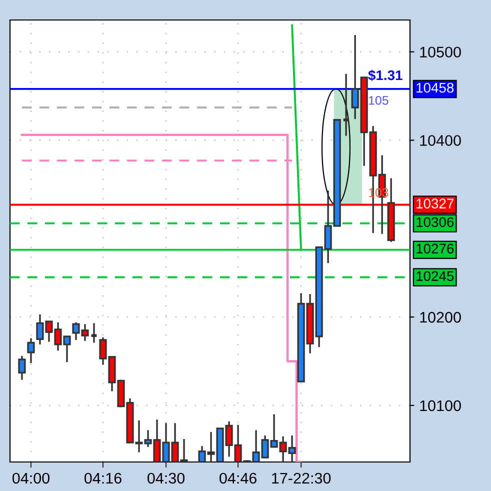  Describe the element at coordinates (435, 203) in the screenshot. I see `ref-line-label: 10327` at that location.